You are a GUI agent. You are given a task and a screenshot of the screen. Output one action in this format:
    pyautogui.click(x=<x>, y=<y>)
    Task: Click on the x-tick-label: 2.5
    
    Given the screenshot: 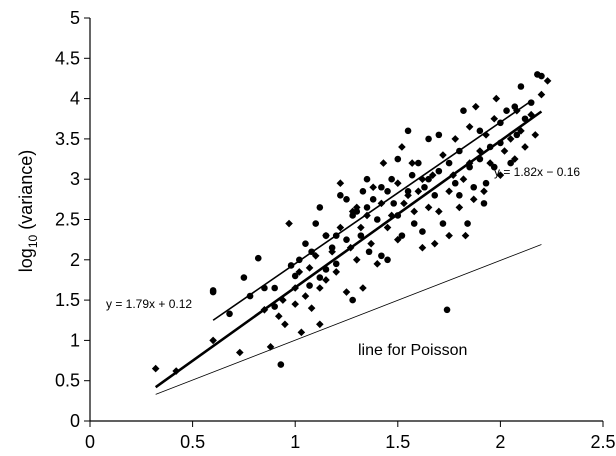 What is the action you would take?
    pyautogui.click(x=602, y=442)
    